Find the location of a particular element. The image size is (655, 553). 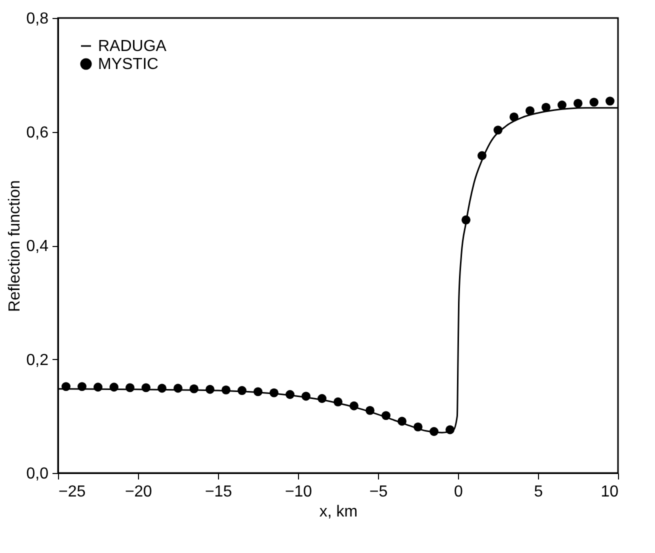

x-tick-label: −15 is located at coordinates (218, 492).